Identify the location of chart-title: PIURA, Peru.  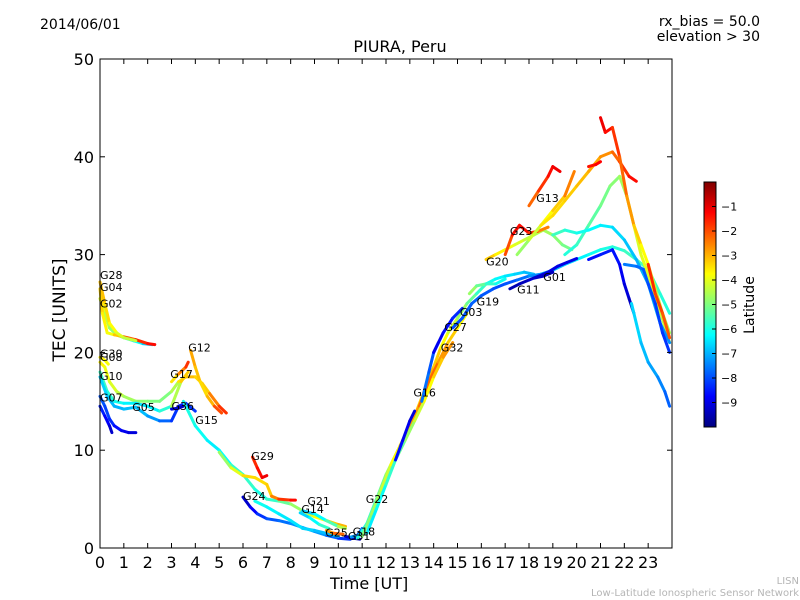
(400, 46).